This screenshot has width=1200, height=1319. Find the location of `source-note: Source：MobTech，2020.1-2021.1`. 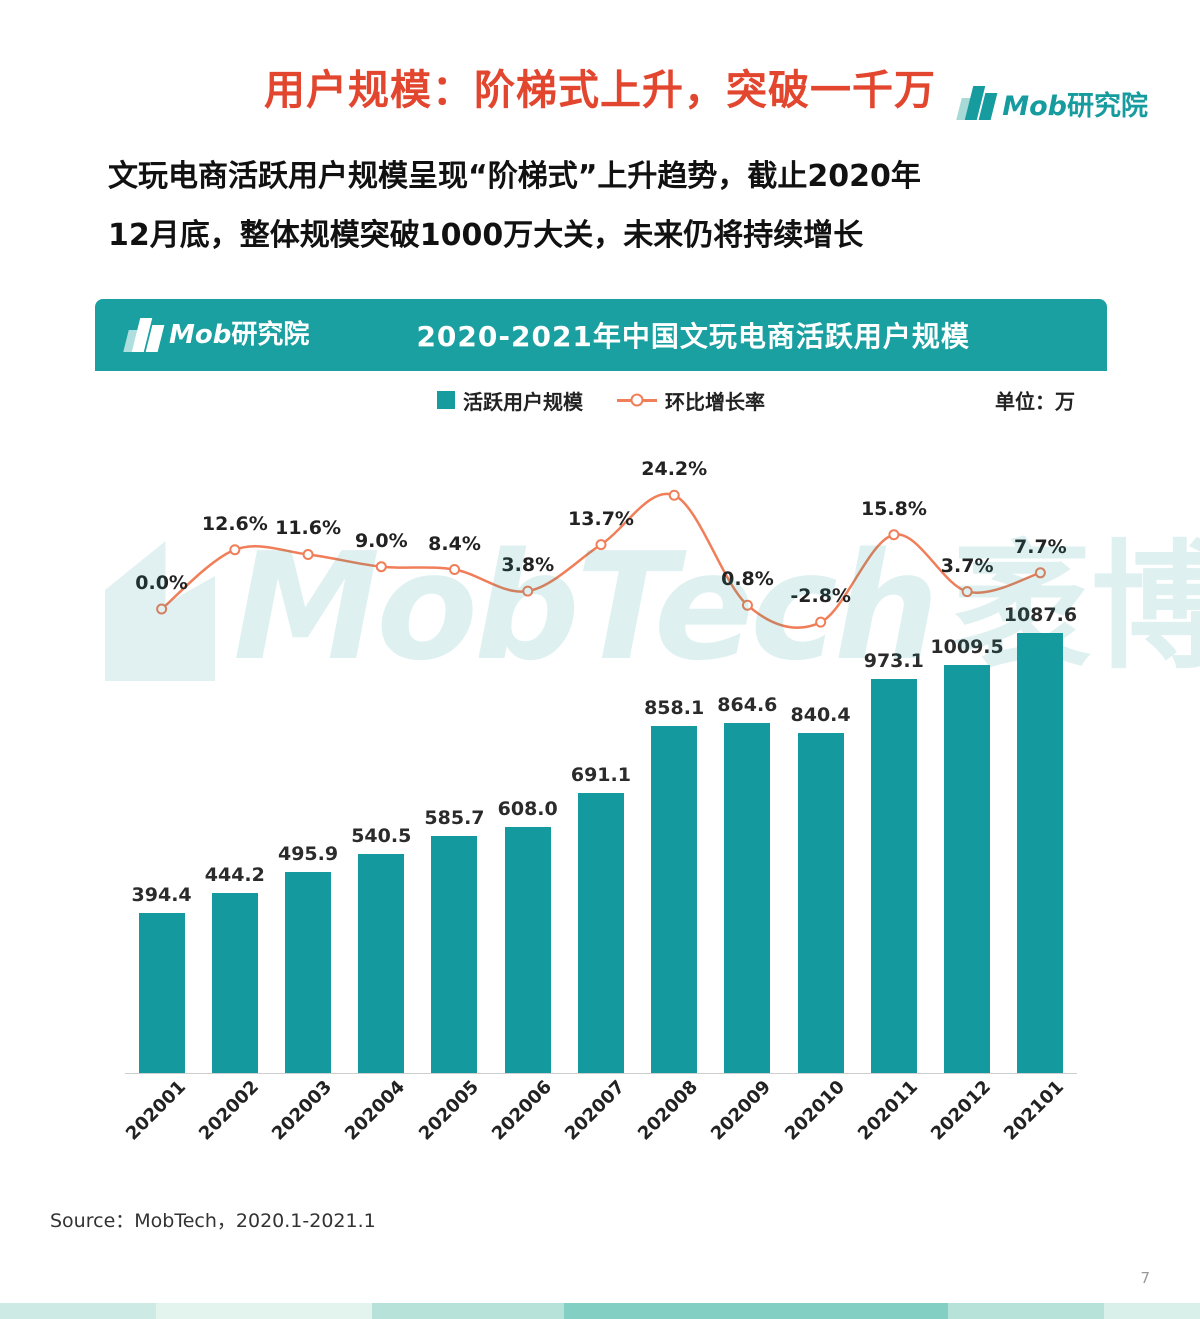

source-note: Source：MobTech，2020.1-2021.1 is located at coordinates (213, 1221).